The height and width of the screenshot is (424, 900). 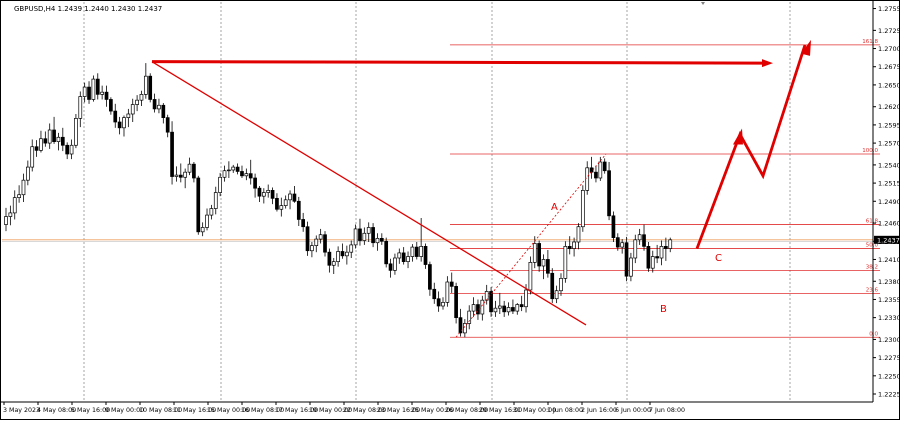 What do you see at coordinates (364, 410) in the screenshot?
I see `time-tick-label: 22 May 08:00` at bounding box center [364, 410].